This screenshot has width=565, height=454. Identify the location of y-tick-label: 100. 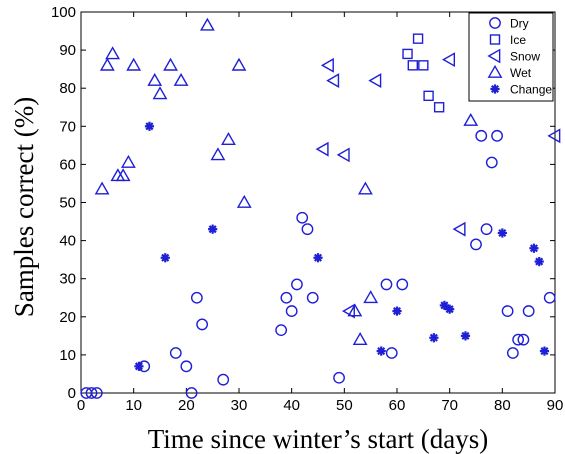
(63, 12).